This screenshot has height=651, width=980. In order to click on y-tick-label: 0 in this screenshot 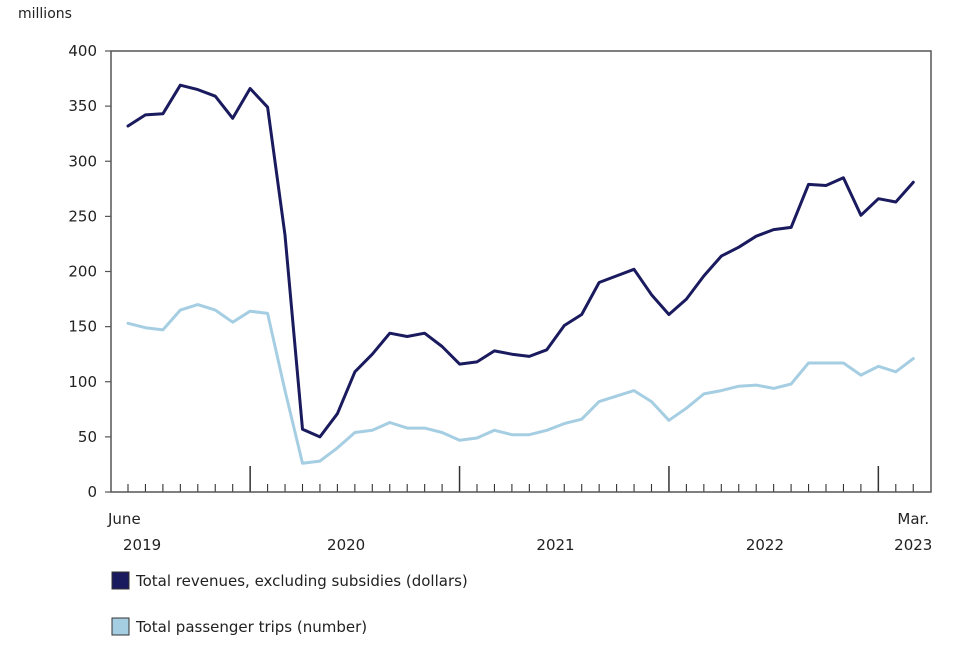, I will do `click(92, 492)`.